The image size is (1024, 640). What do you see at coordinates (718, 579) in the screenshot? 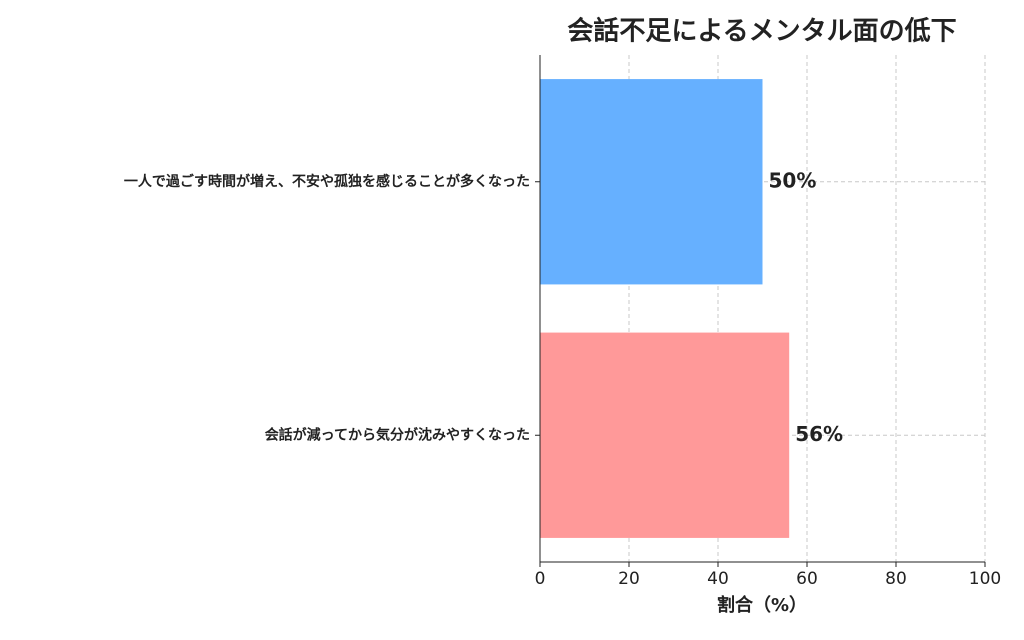
I see `x-tick-label: 40` at bounding box center [718, 579].